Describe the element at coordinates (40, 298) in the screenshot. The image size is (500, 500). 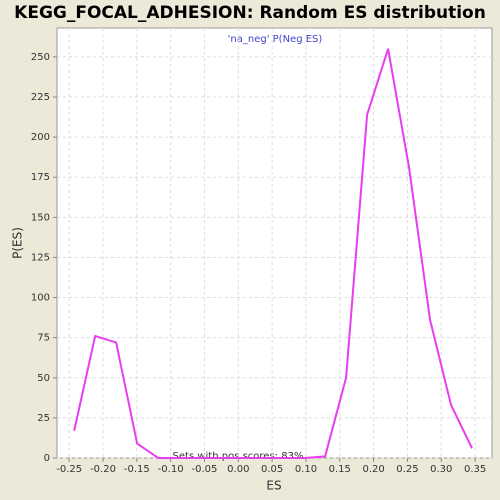
I see `y-tick-label: 100` at that location.